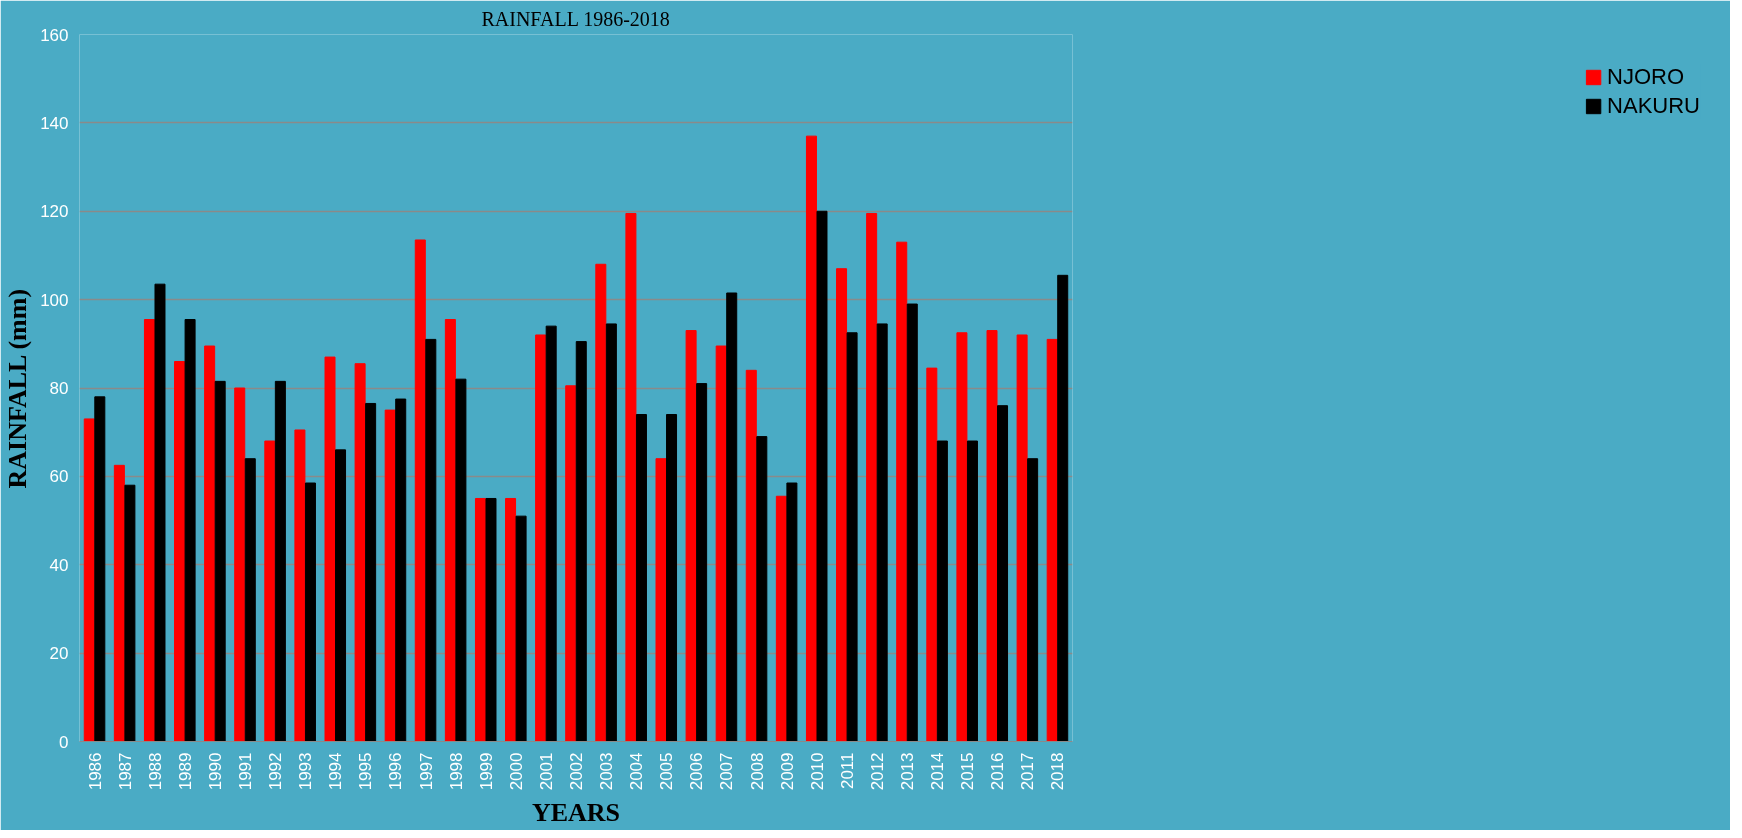 The height and width of the screenshot is (838, 1742). Describe the element at coordinates (486, 771) in the screenshot. I see `x-tick-label: 1999` at that location.